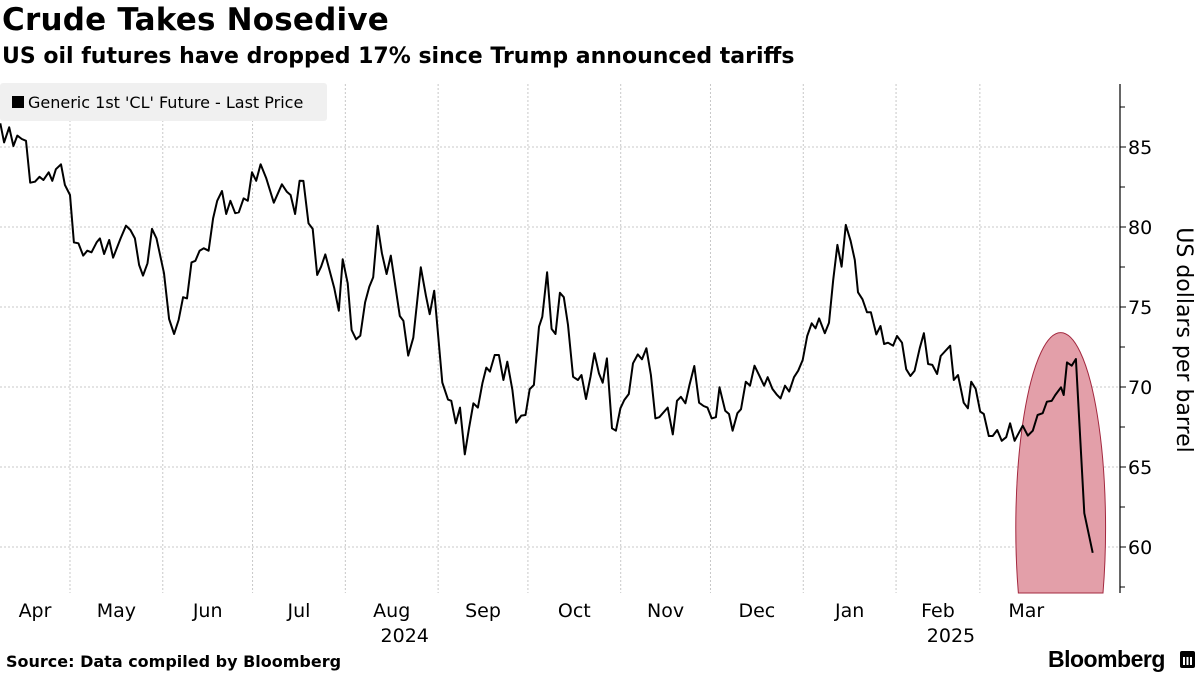 Image resolution: width=1200 pixels, height=675 pixels. Describe the element at coordinates (1026, 611) in the screenshot. I see `x-tick-label-mar: Mar` at that location.